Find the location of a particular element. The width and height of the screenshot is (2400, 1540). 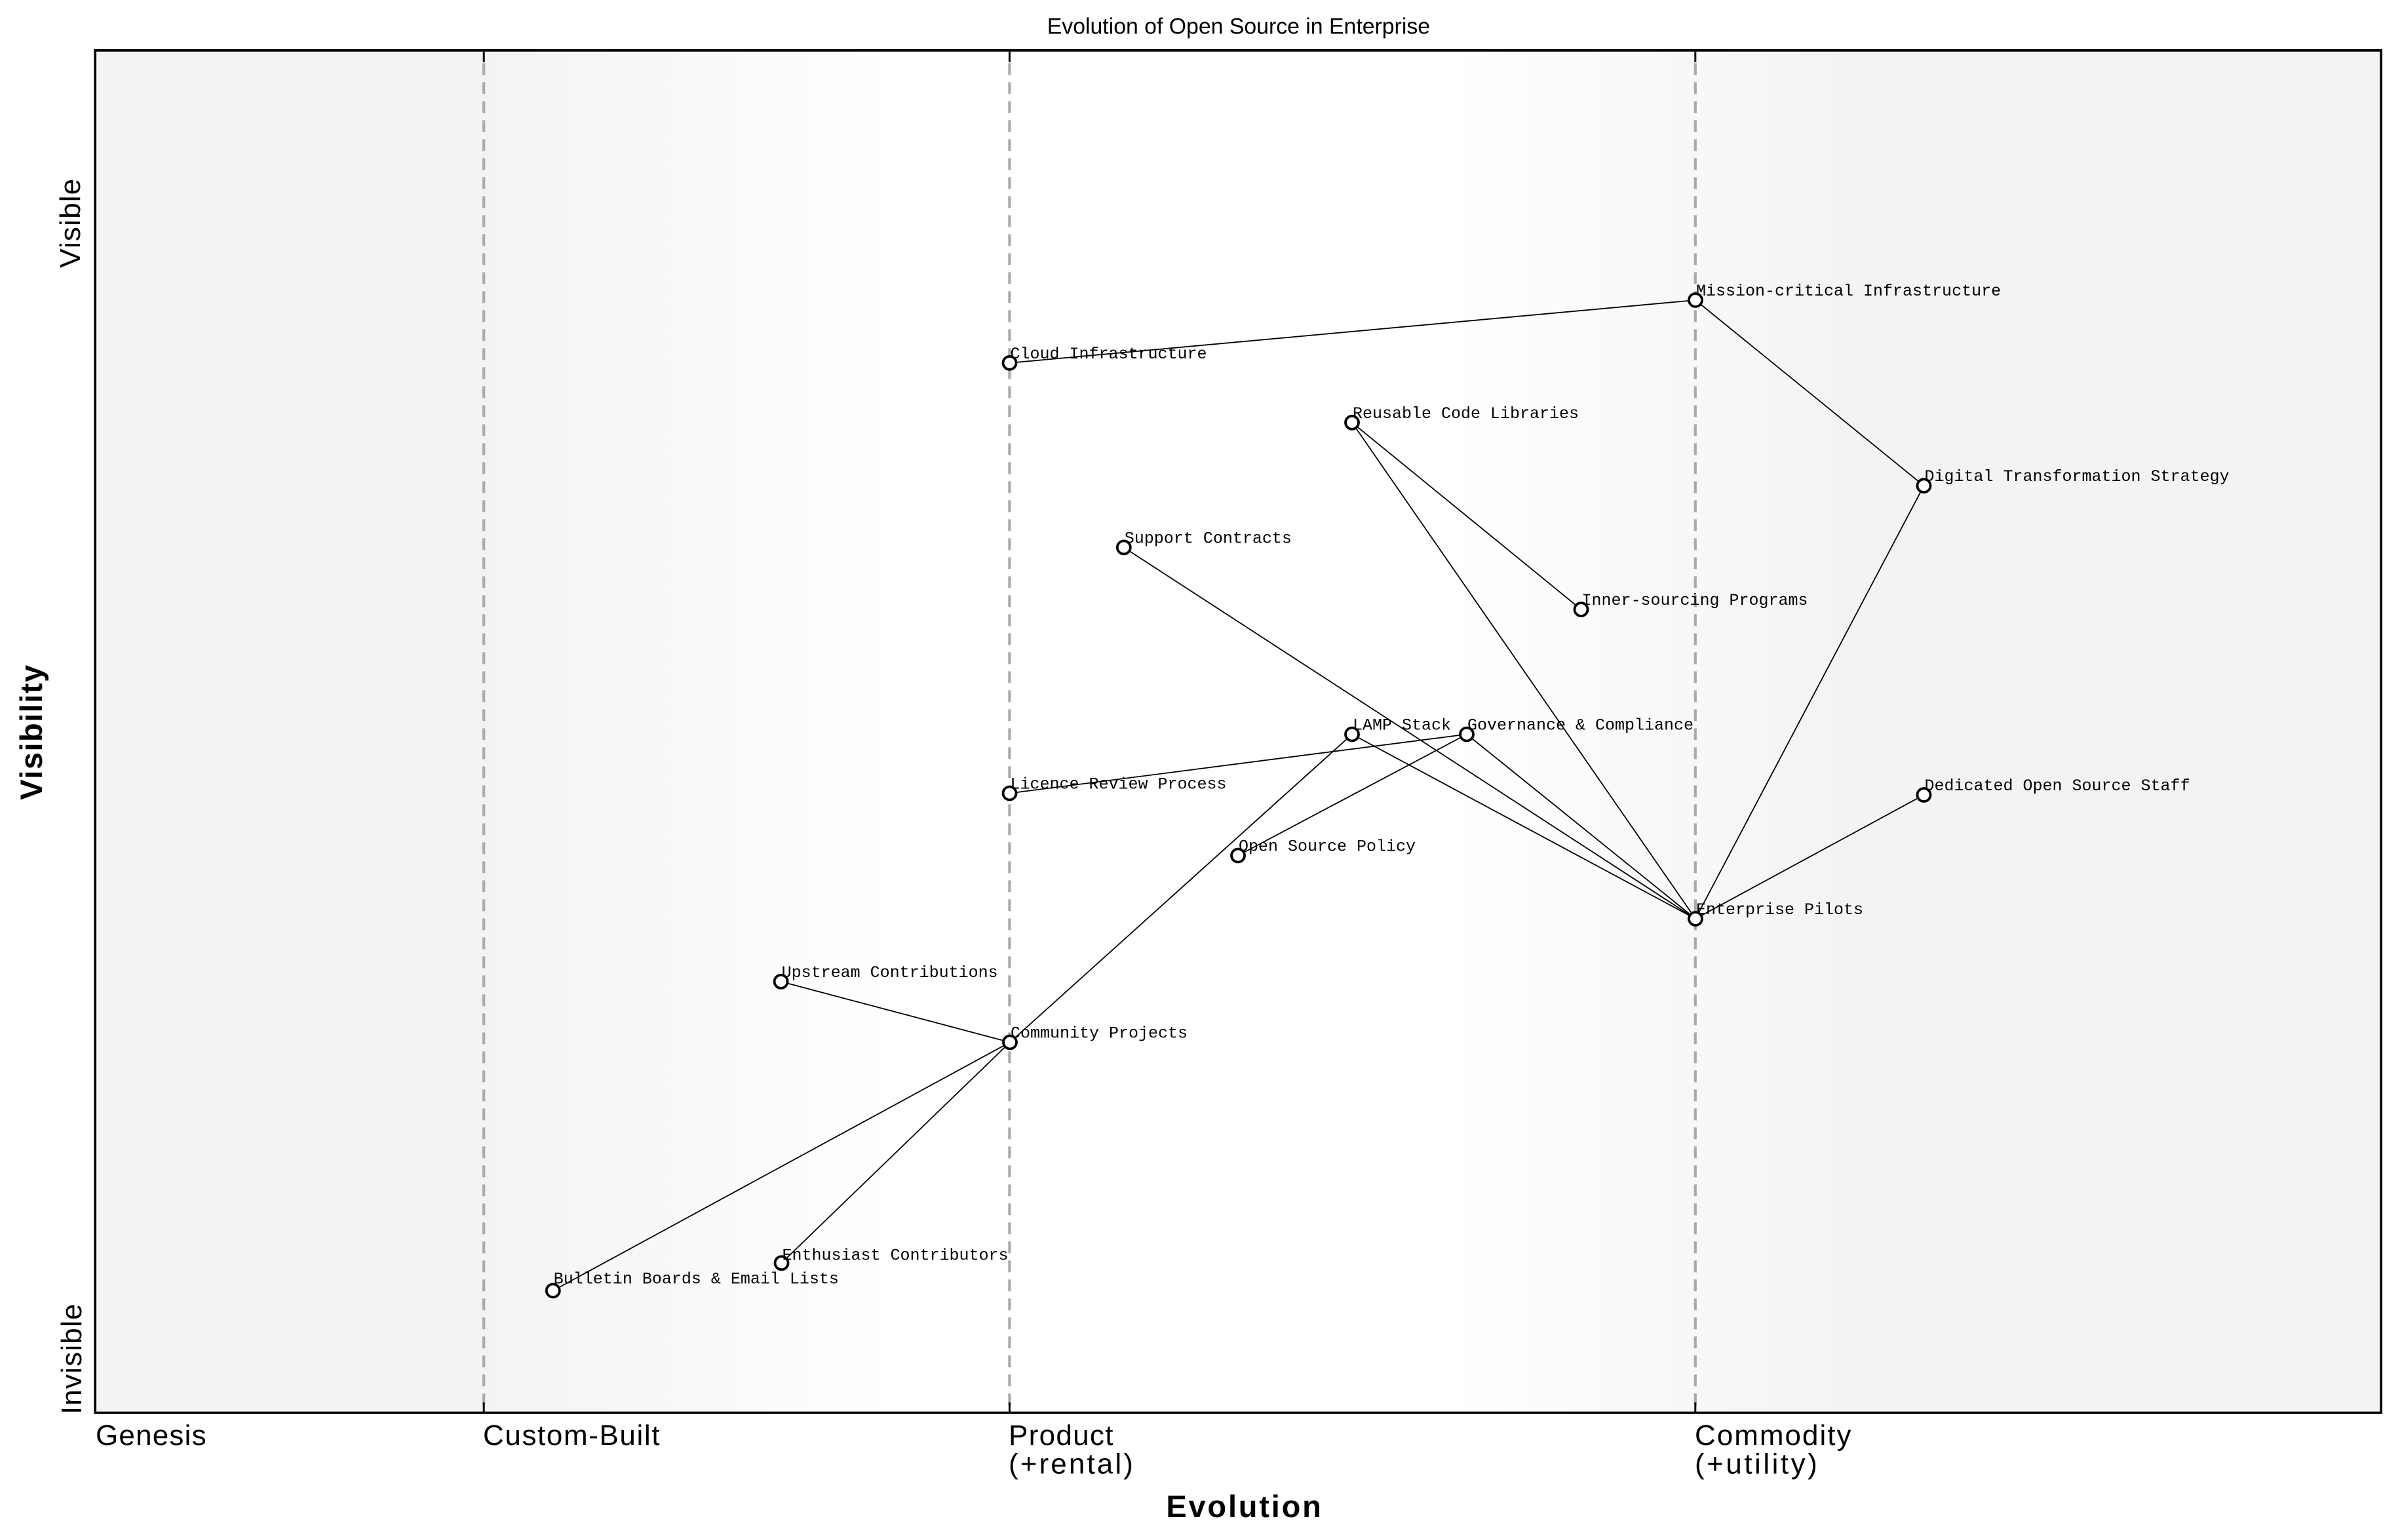

svg-text: LAMP Stack is located at coordinates (1402, 725).